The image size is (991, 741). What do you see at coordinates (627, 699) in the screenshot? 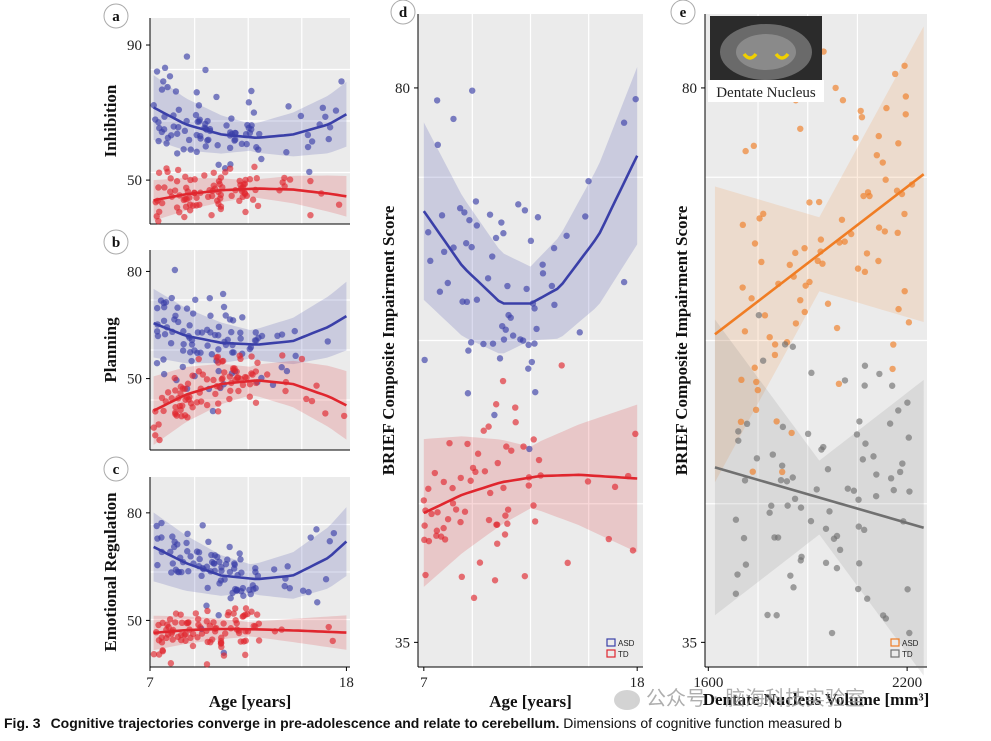
I see `wechat-icon` at bounding box center [627, 699].